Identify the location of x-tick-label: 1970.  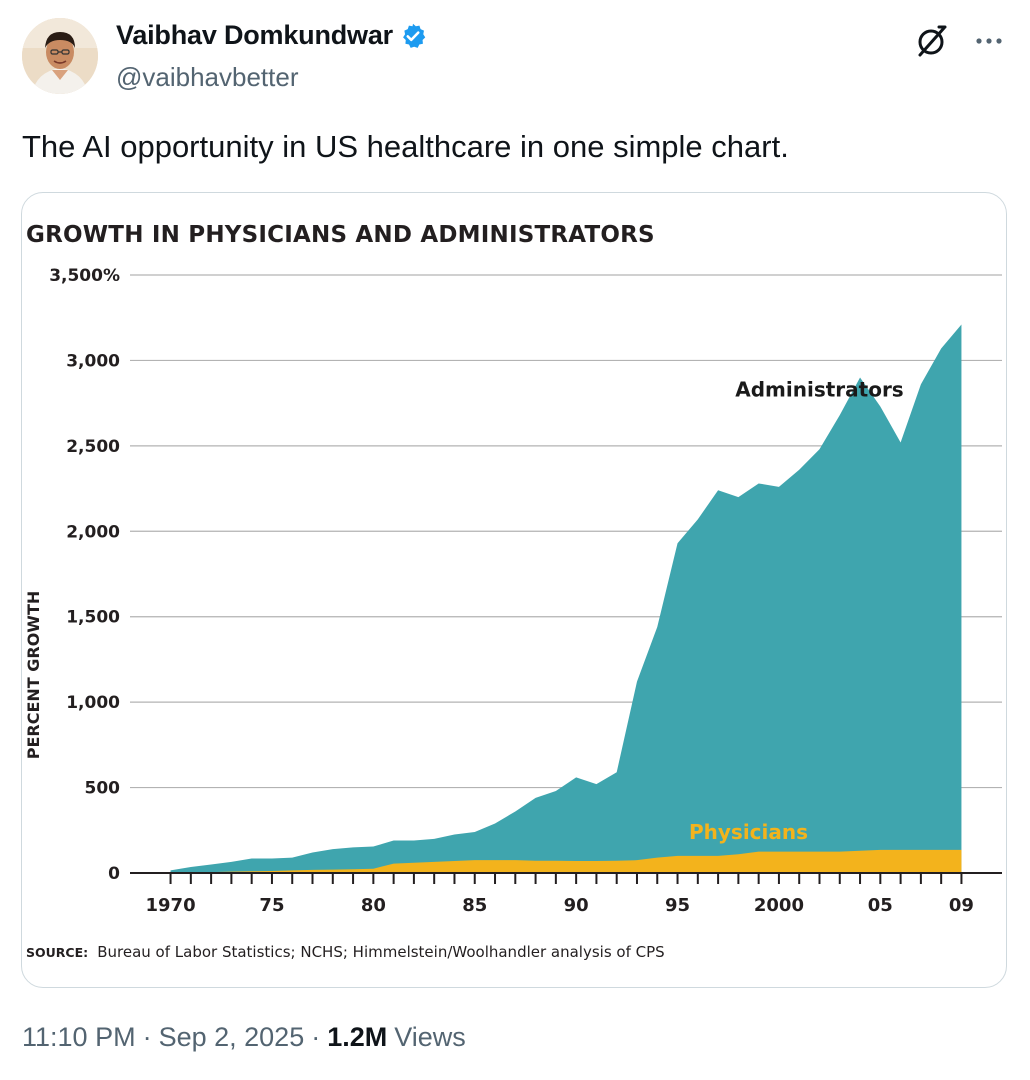
(171, 905).